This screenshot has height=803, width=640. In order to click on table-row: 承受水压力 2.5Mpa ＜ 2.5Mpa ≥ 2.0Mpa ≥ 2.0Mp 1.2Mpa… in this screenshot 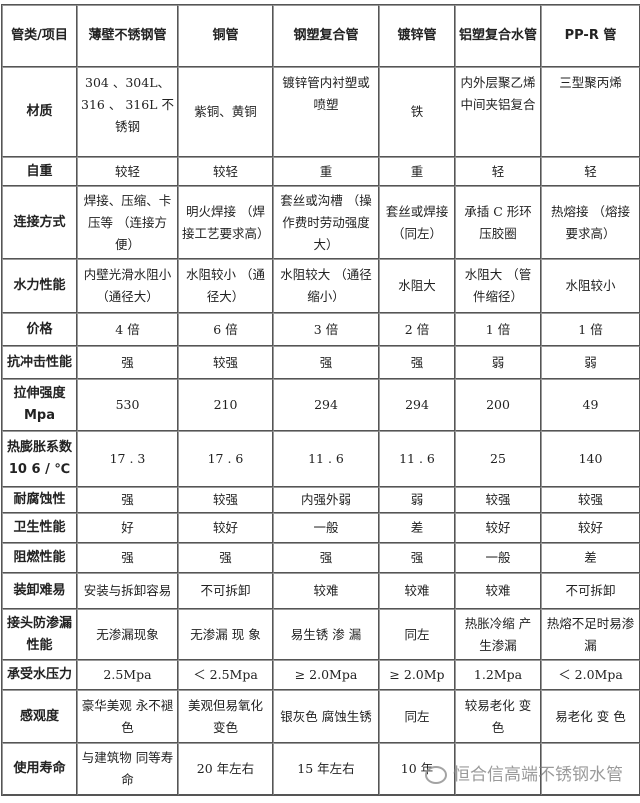, I will do `click(321, 675)`.